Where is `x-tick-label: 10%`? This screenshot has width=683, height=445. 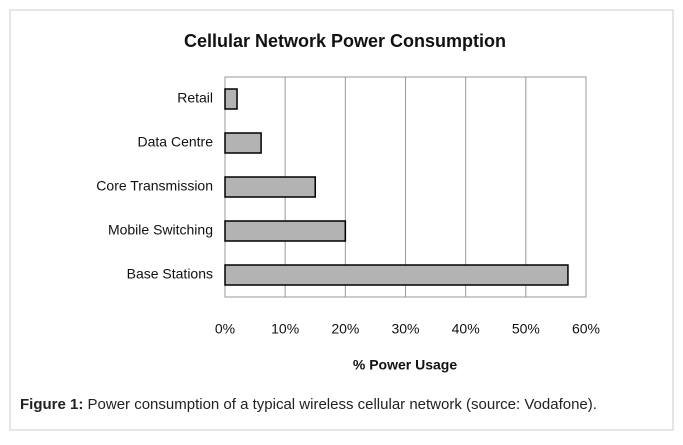 x-tick-label: 10% is located at coordinates (285, 329).